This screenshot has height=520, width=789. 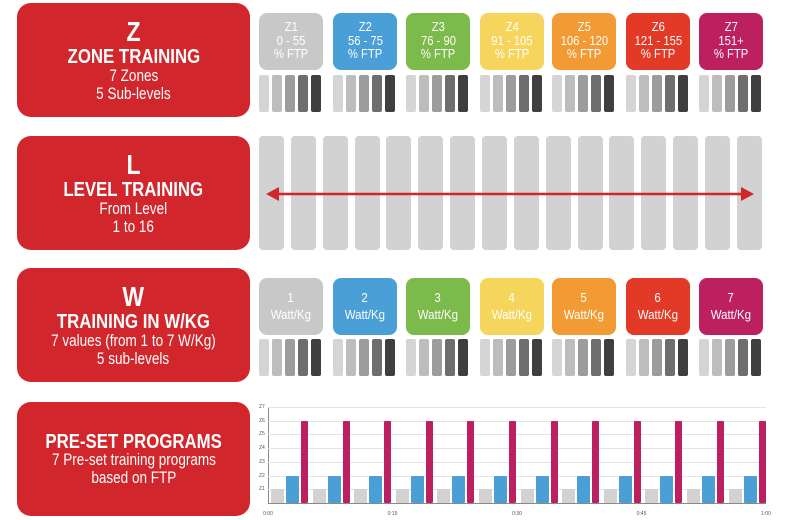 What do you see at coordinates (584, 27) in the screenshot?
I see `zone-name: Z5` at bounding box center [584, 27].